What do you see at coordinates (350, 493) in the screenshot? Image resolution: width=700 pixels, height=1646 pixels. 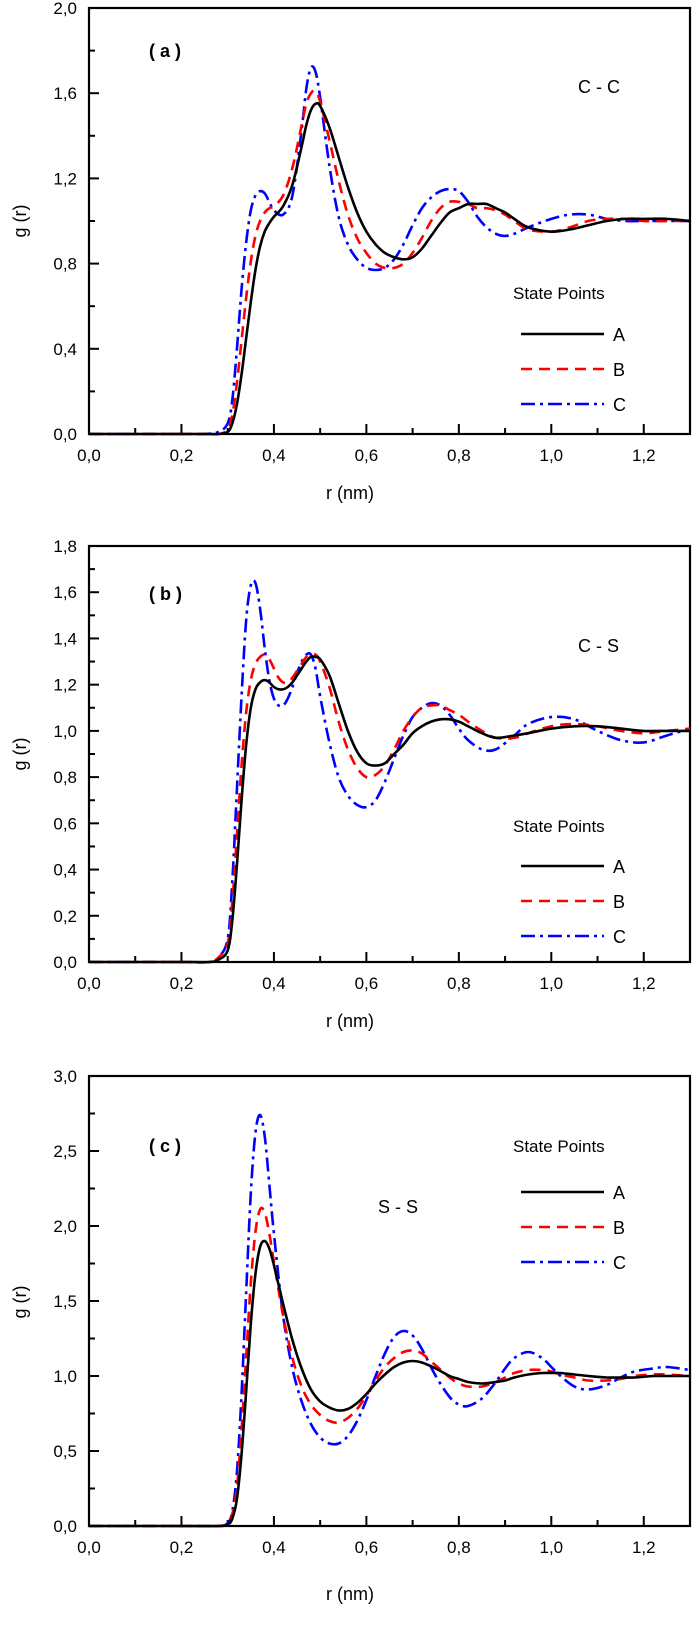 I see `panel-a-xaxis-title: r (nm)` at bounding box center [350, 493].